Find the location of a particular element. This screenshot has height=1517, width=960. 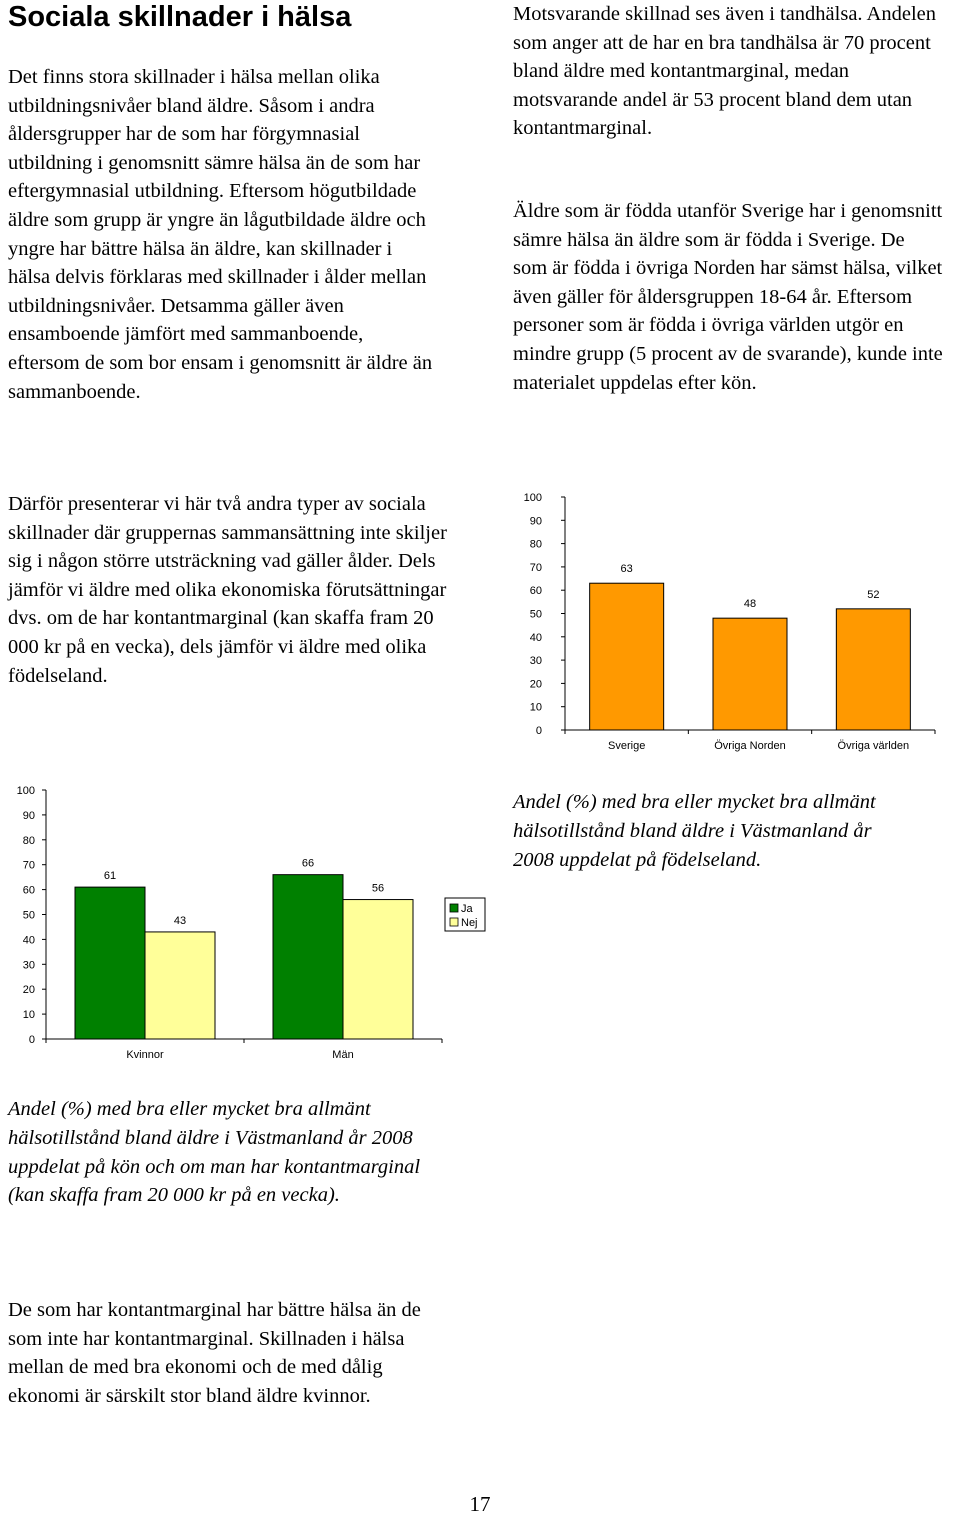

legend-swatch-ja is located at coordinates (454, 908).